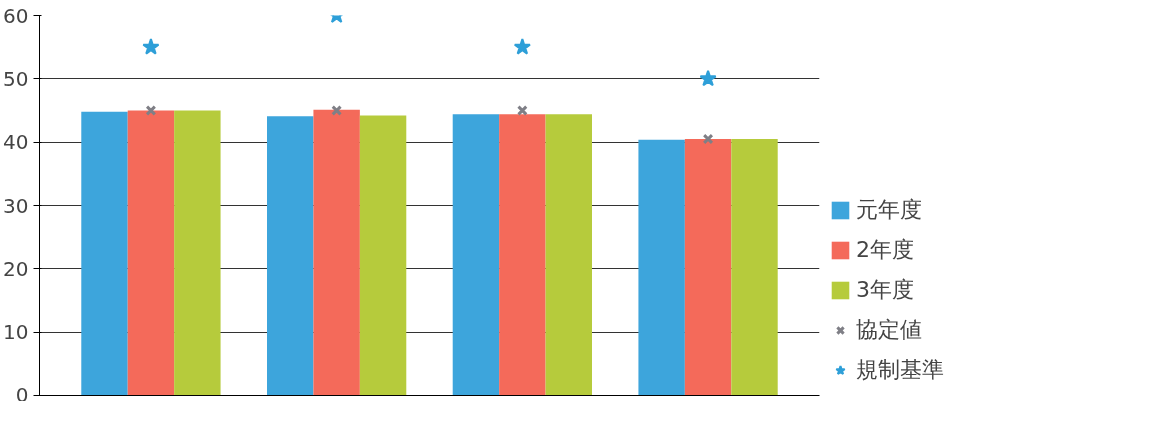  I want to click on legend-label: 元年度, so click(889, 210).